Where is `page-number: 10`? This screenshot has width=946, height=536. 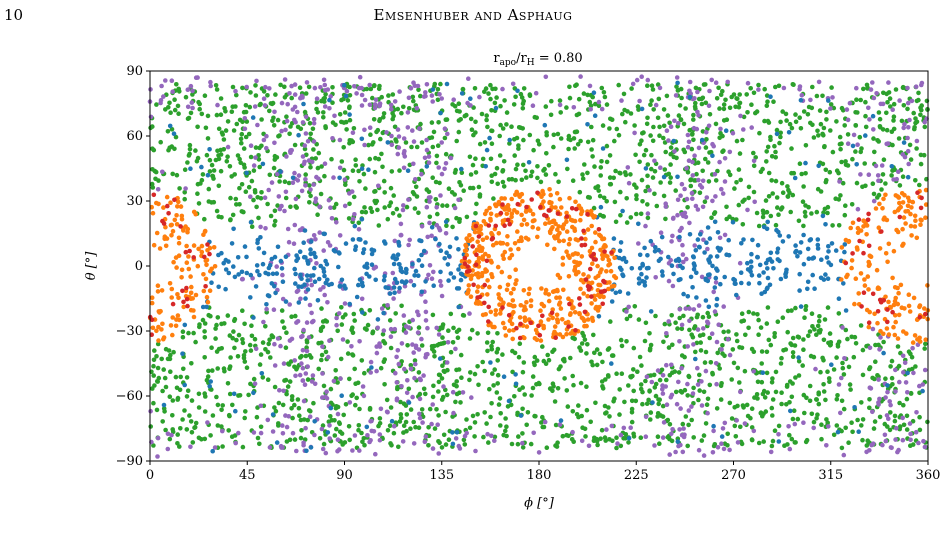
page-number: 10 is located at coordinates (14, 15).